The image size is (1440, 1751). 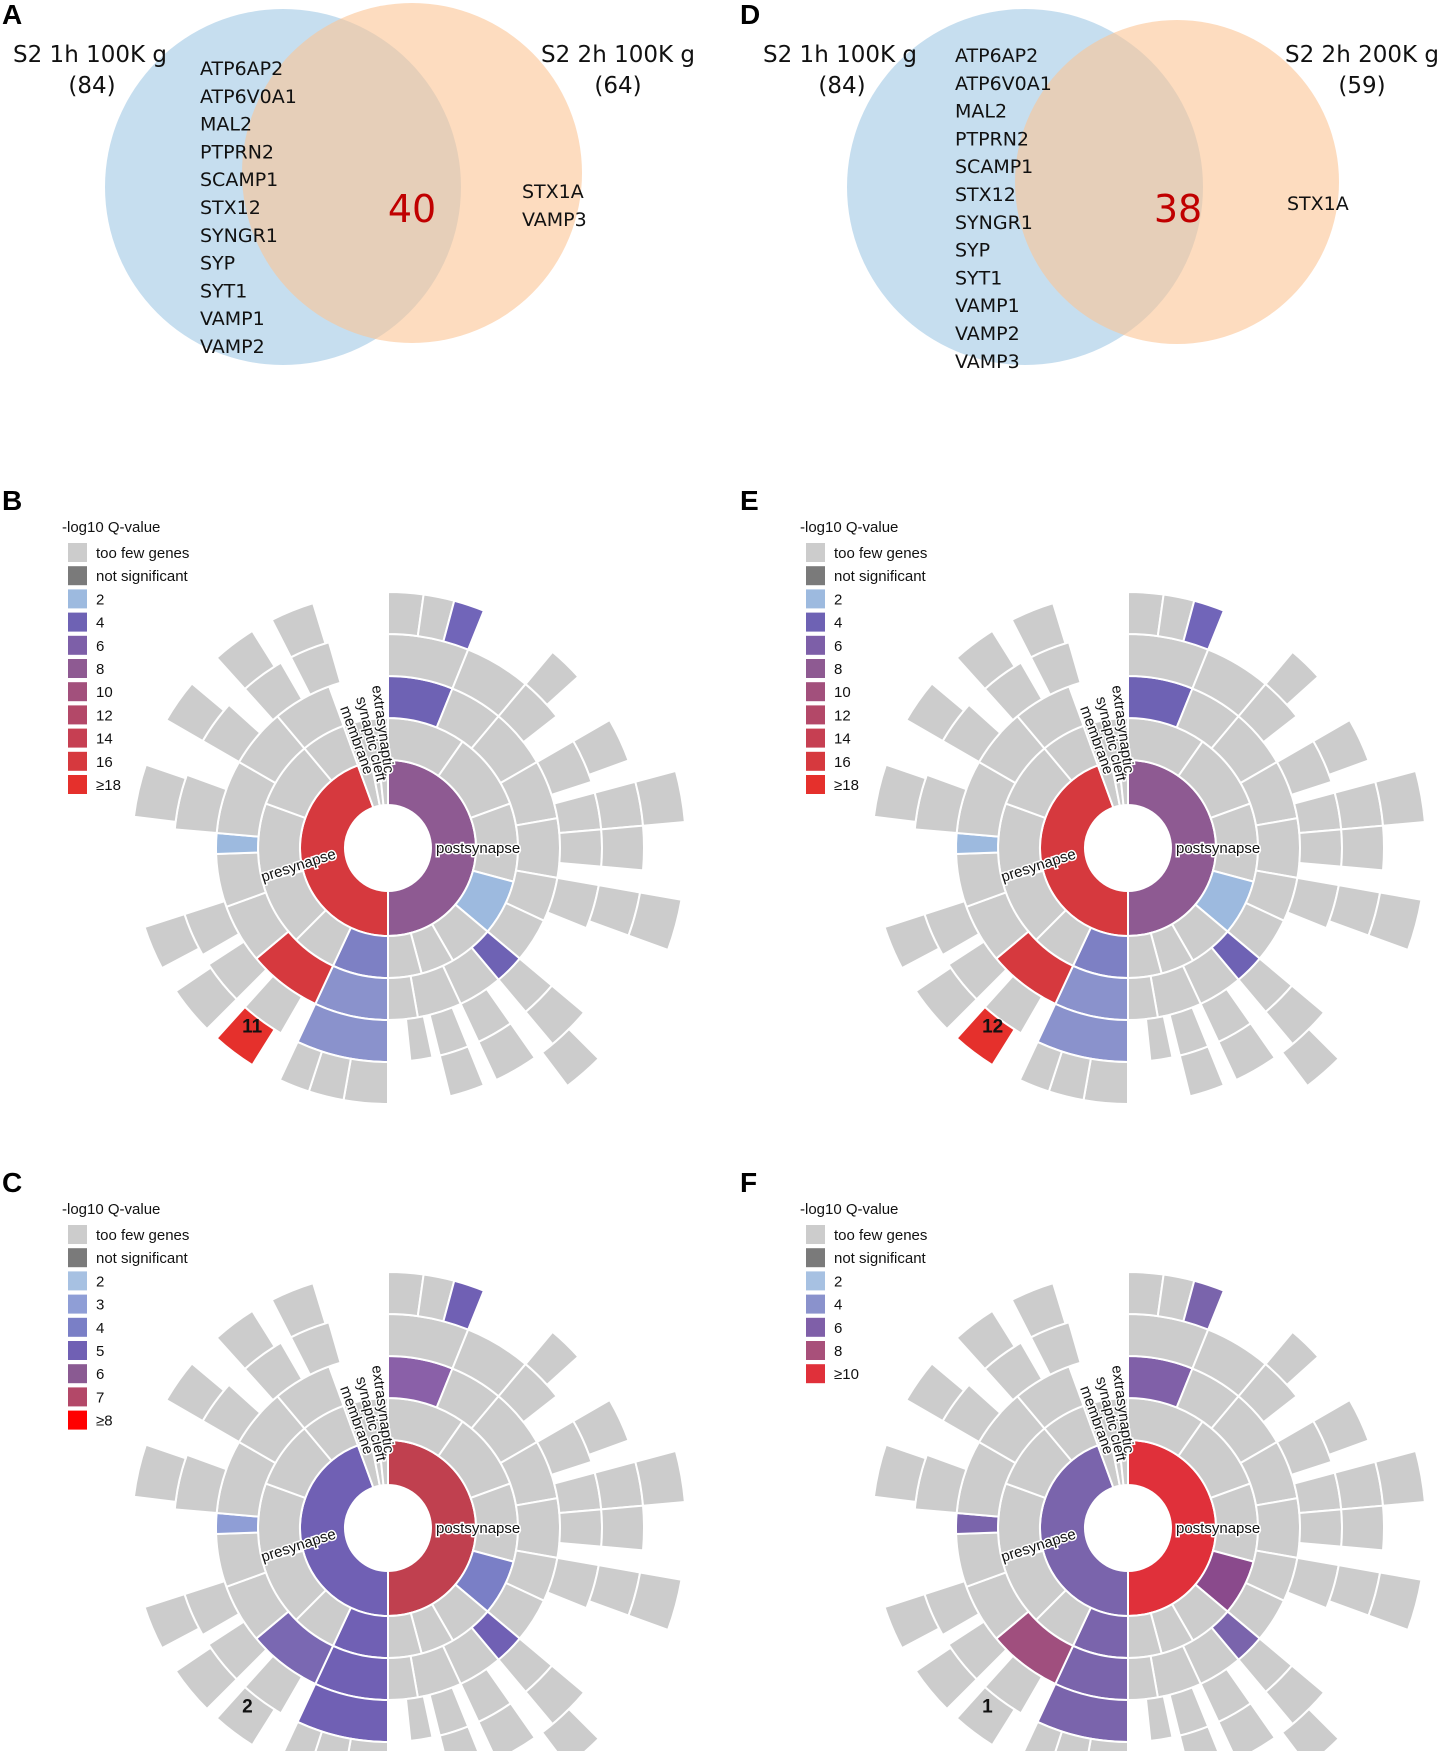 What do you see at coordinates (846, 1374) in the screenshot?
I see `legend-label: ≥10` at bounding box center [846, 1374].